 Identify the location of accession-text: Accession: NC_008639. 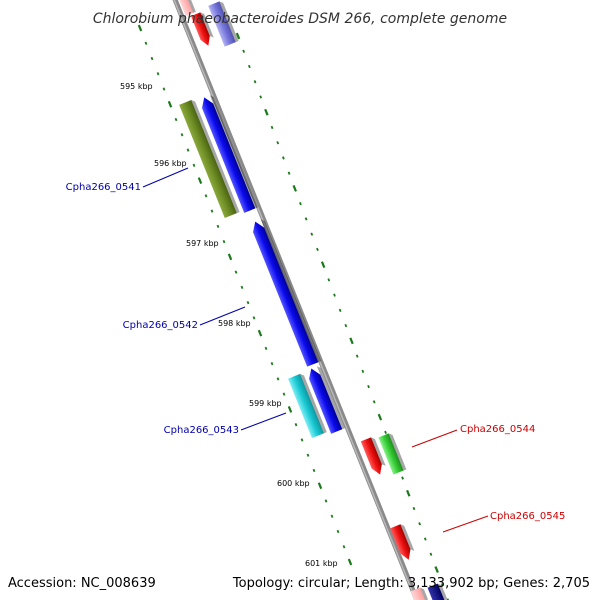
(82, 583).